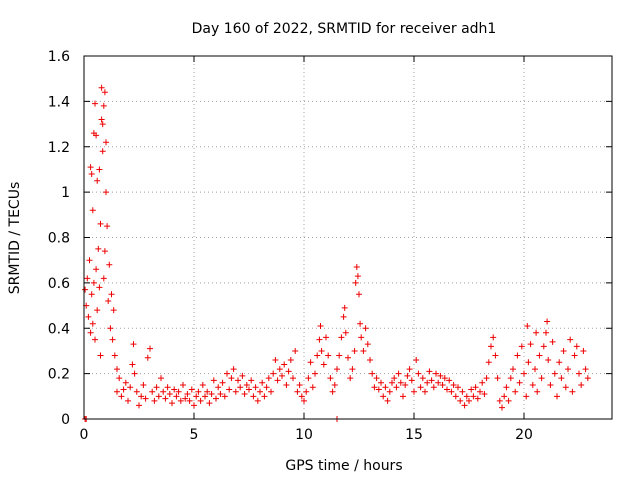  What do you see at coordinates (59, 148) in the screenshot?
I see `y-tick-label: 1.2` at bounding box center [59, 148].